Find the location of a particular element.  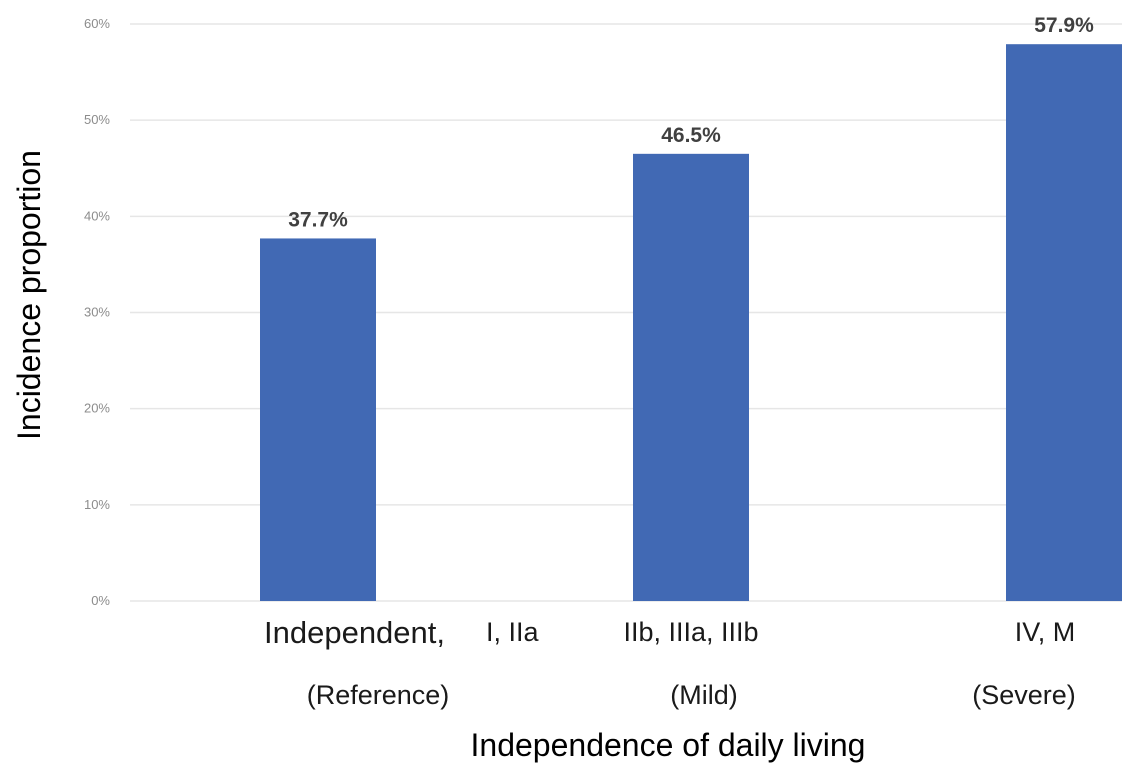

y-tick-label: 30% is located at coordinates (97, 312).